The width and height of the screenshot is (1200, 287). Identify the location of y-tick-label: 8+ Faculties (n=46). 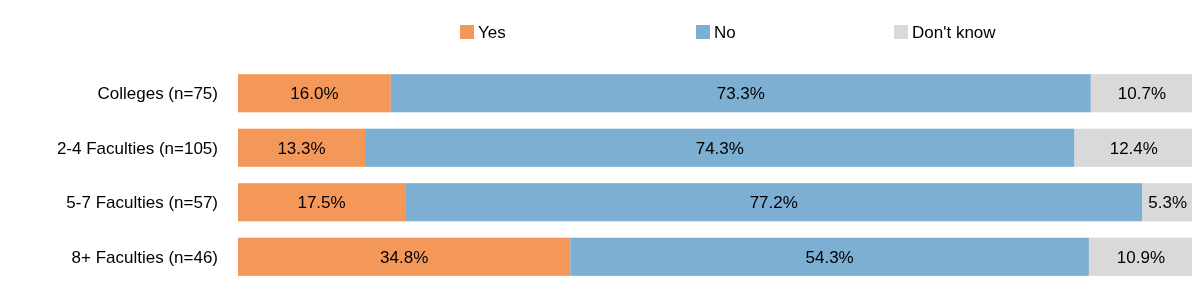
(144, 257).